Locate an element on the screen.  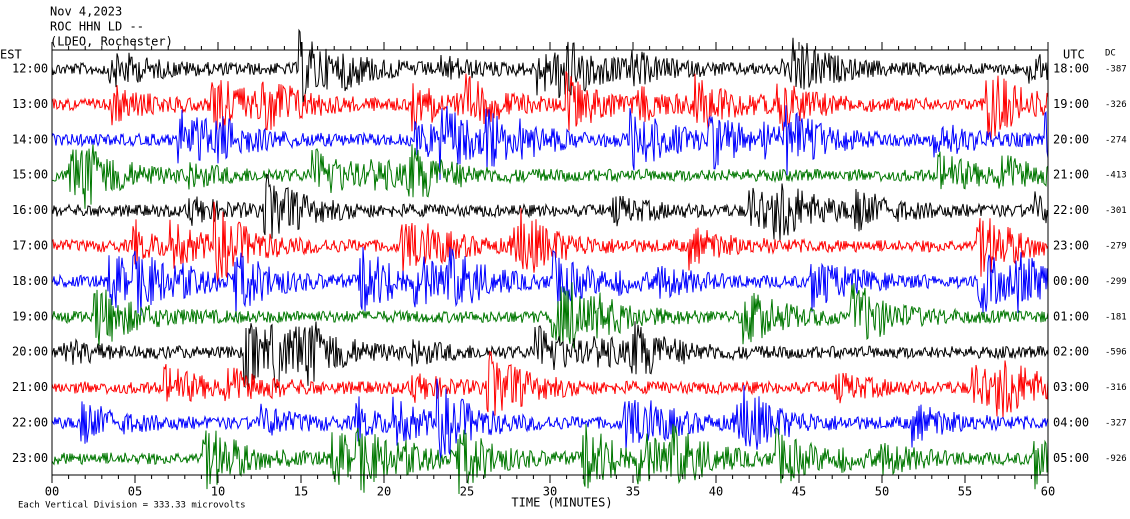
est-tick-label: 17:00 is located at coordinates (30, 246).